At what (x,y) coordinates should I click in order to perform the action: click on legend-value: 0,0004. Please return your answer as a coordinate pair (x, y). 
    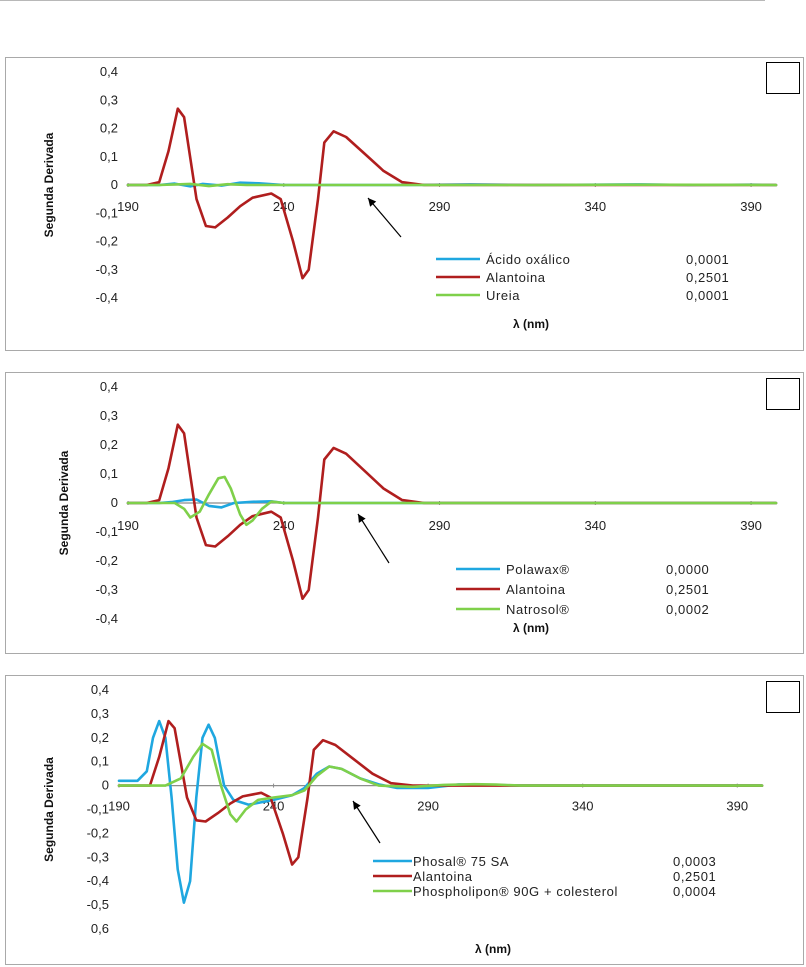
    Looking at the image, I should click on (694, 891).